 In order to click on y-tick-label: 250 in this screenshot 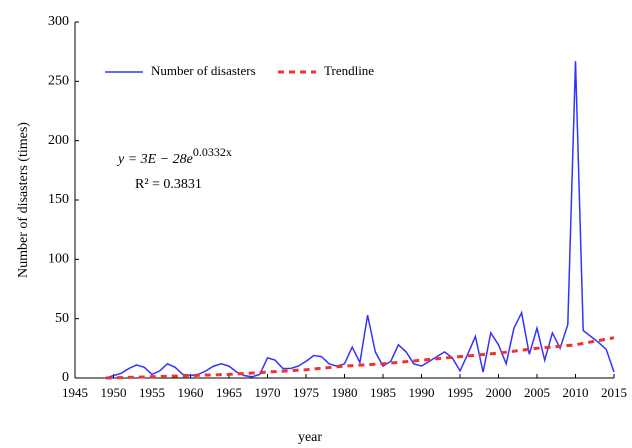, I will do `click(58, 81)`.